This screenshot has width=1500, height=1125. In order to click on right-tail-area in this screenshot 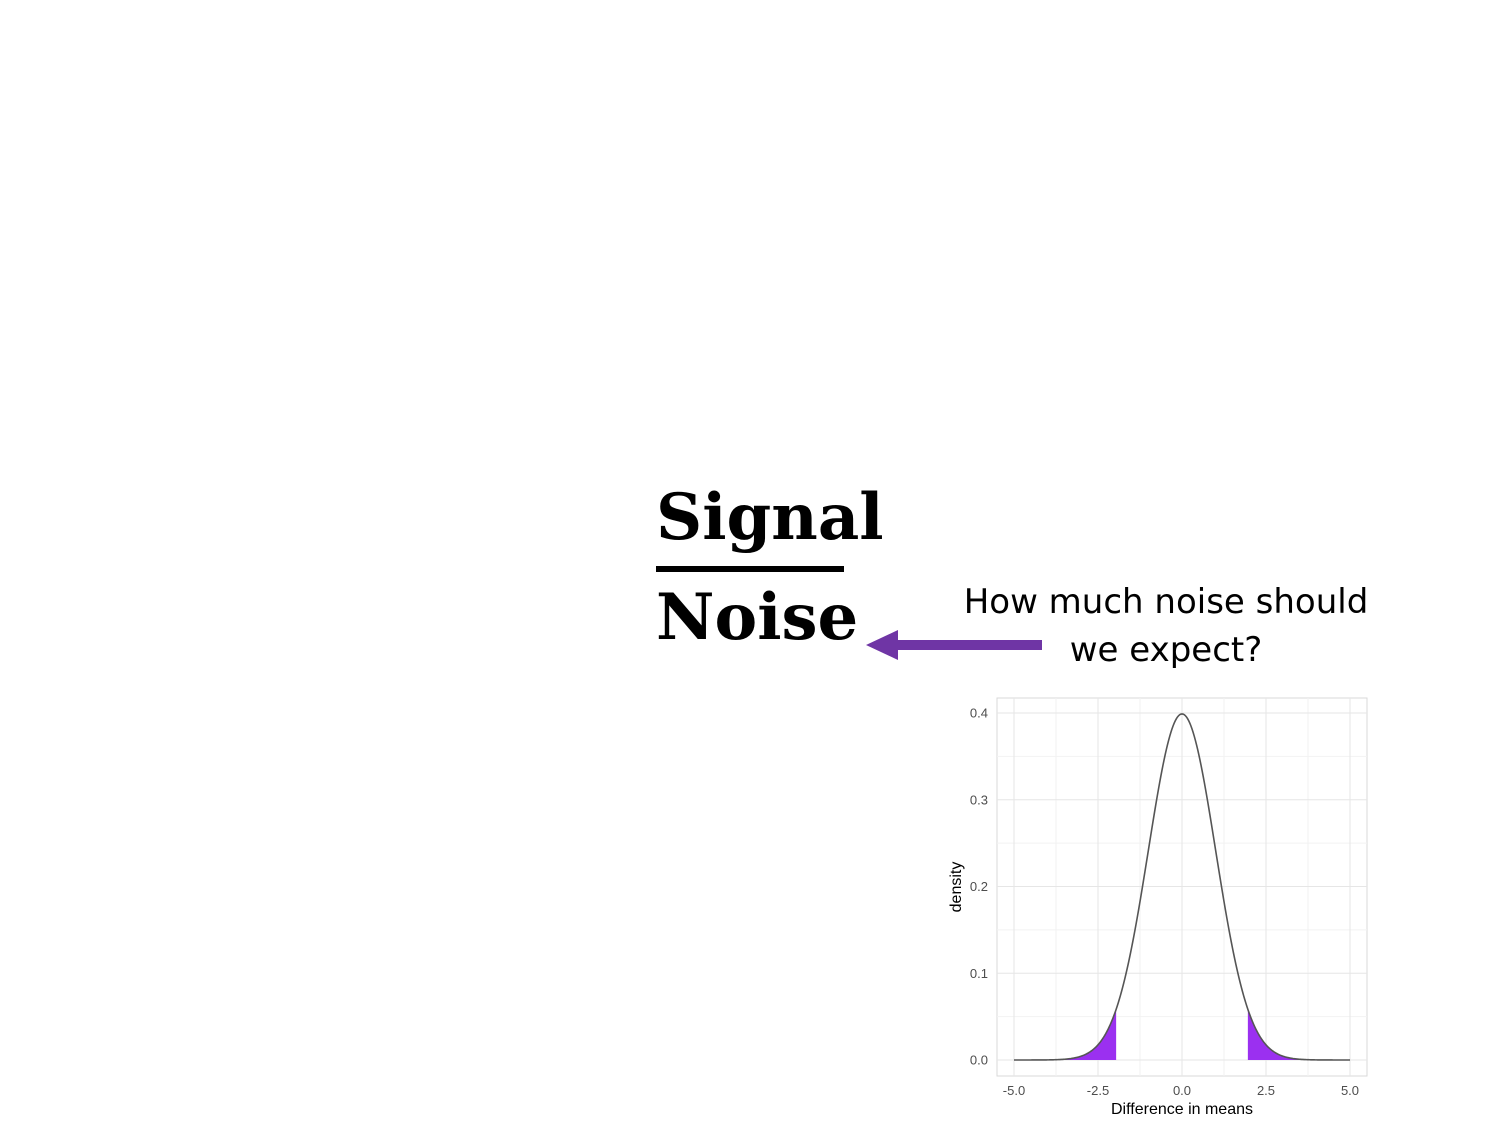, I will do `click(1298, 1034)`.